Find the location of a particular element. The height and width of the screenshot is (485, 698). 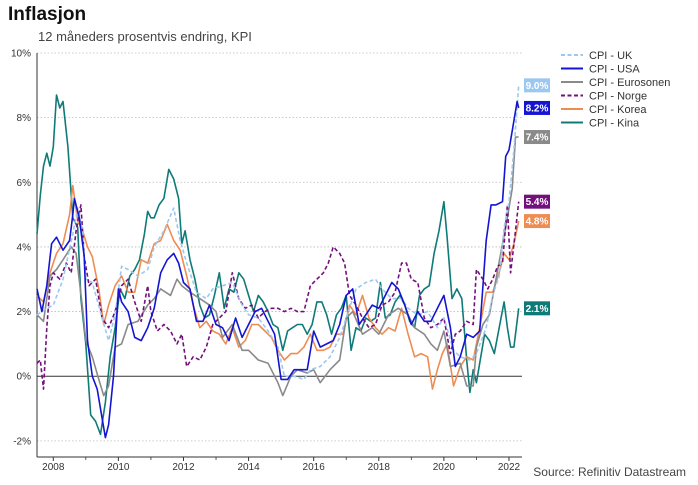

legend-label: CPI - Korea is located at coordinates (618, 110).